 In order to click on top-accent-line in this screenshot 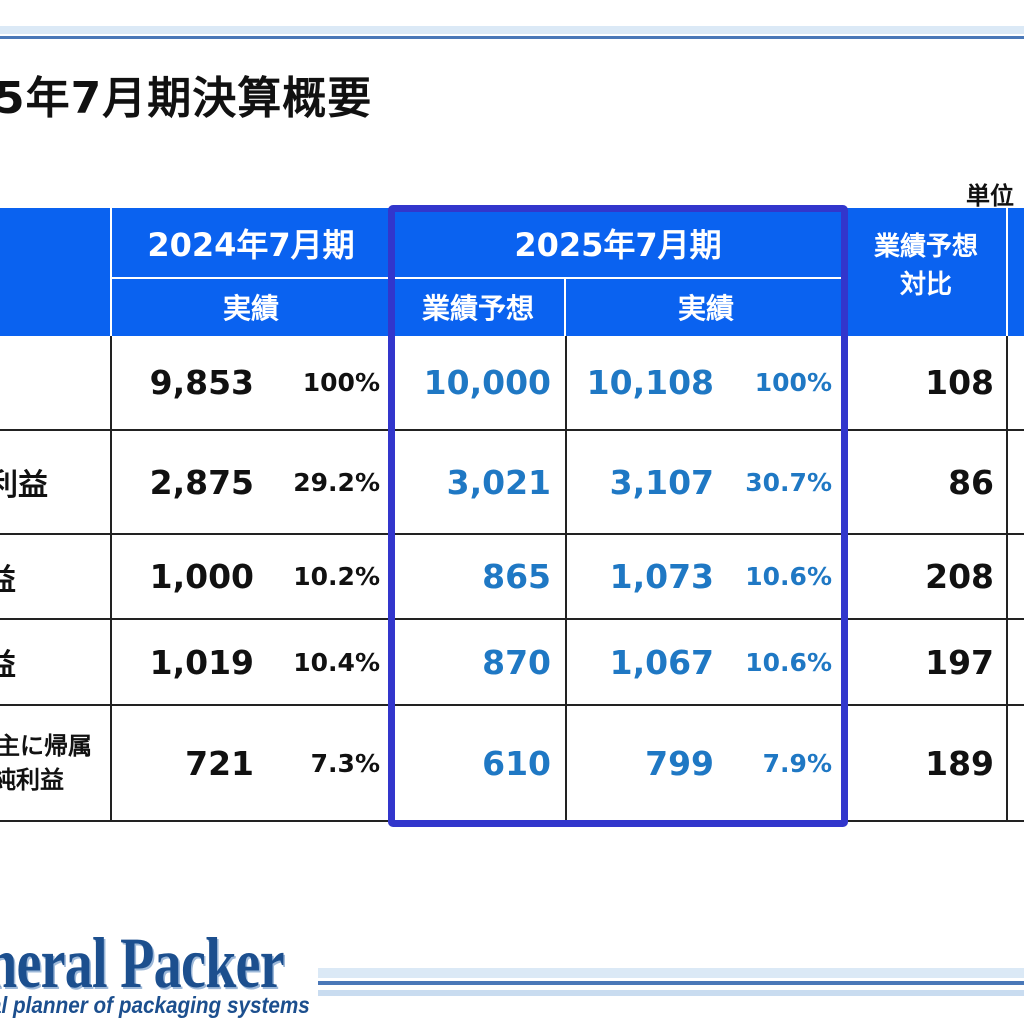, I will do `click(512, 37)`.